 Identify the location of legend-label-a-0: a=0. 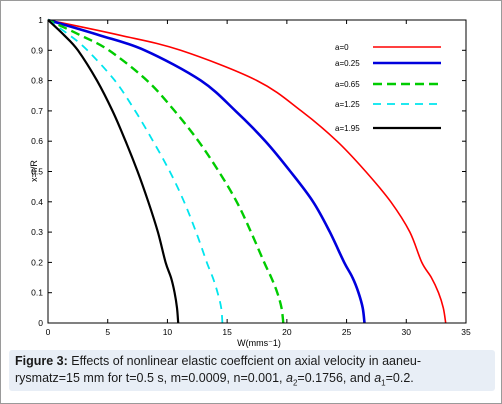
(342, 47).